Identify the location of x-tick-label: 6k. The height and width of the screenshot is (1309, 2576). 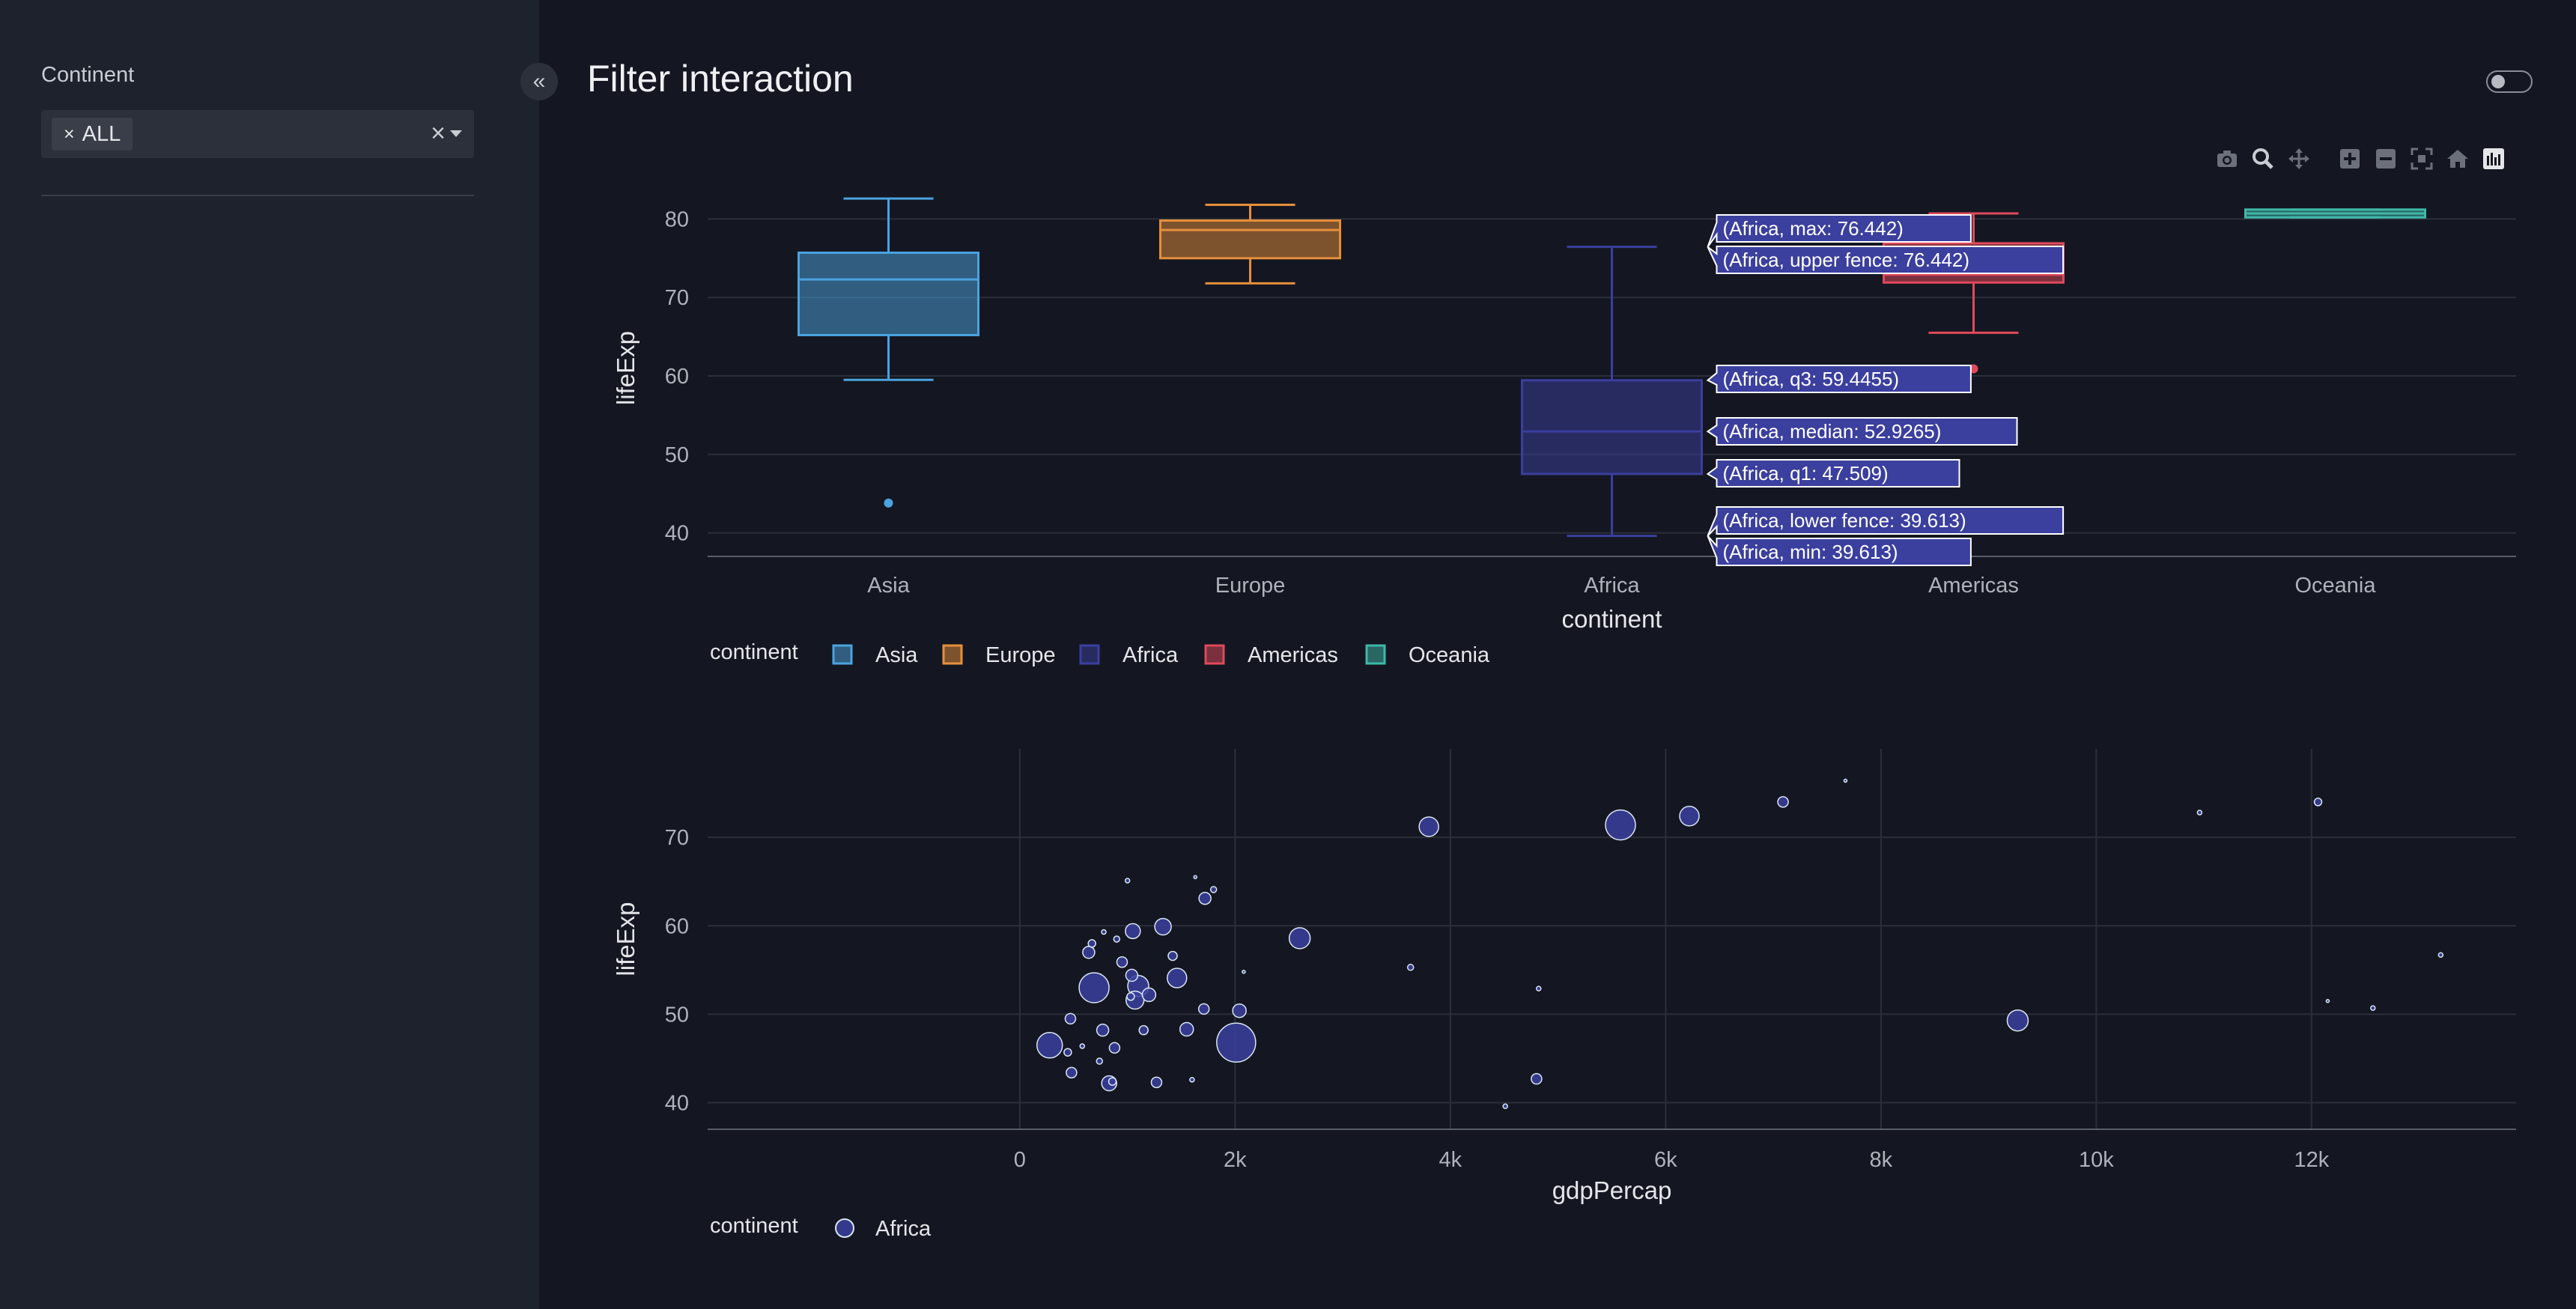
(1665, 1160).